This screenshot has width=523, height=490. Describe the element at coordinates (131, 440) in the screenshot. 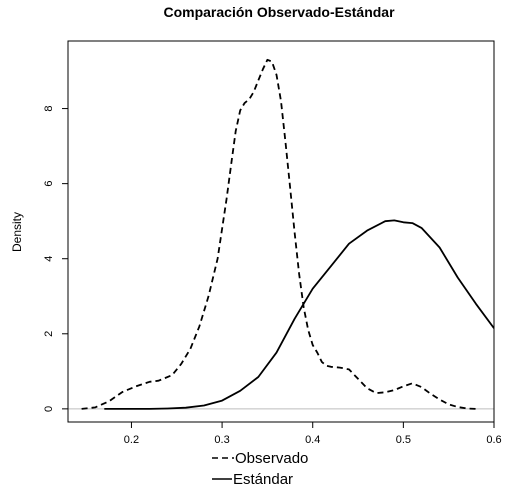

I see `x-tick-label-0: 0.2` at that location.